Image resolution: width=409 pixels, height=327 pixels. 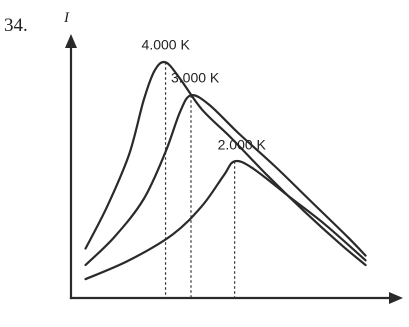 I want to click on x-axis-arrow-icon, so click(x=396, y=298).